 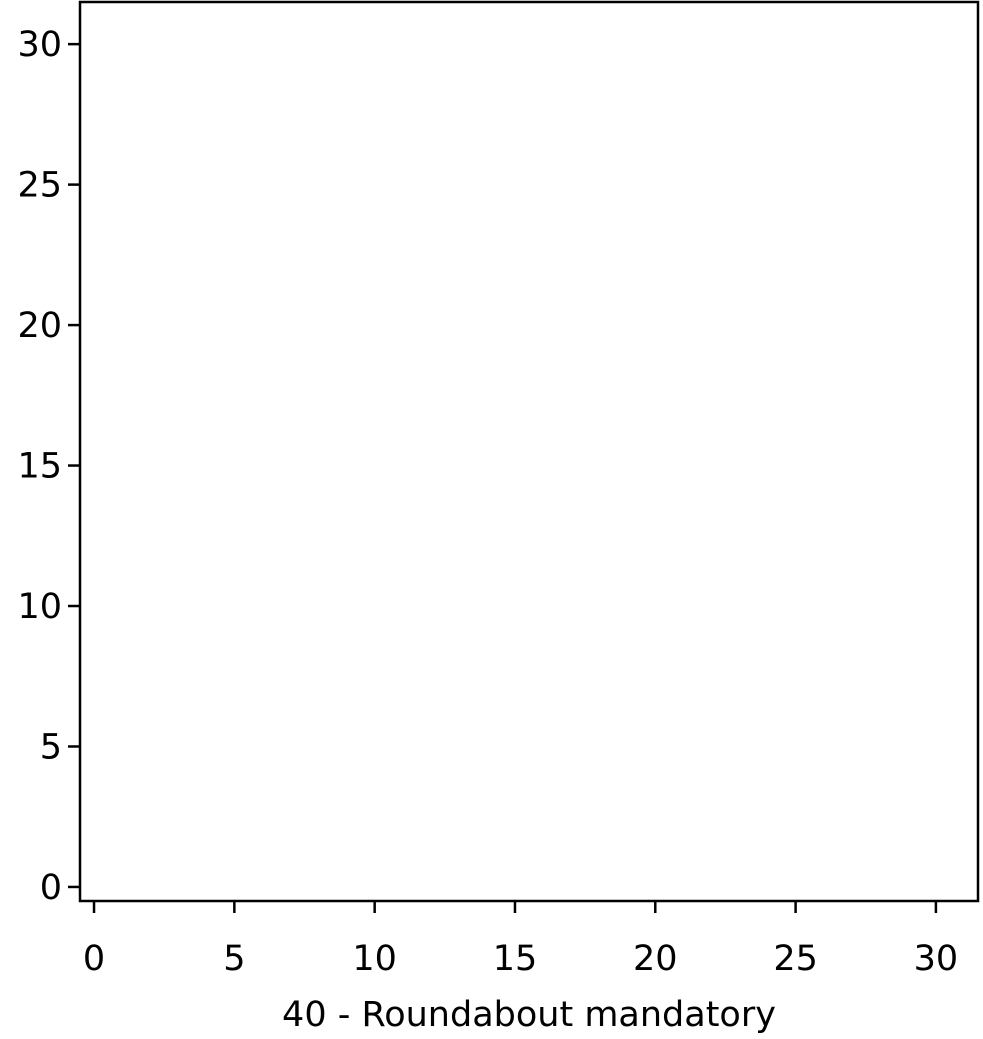 I want to click on x-tick-label: 10, so click(x=374, y=959).